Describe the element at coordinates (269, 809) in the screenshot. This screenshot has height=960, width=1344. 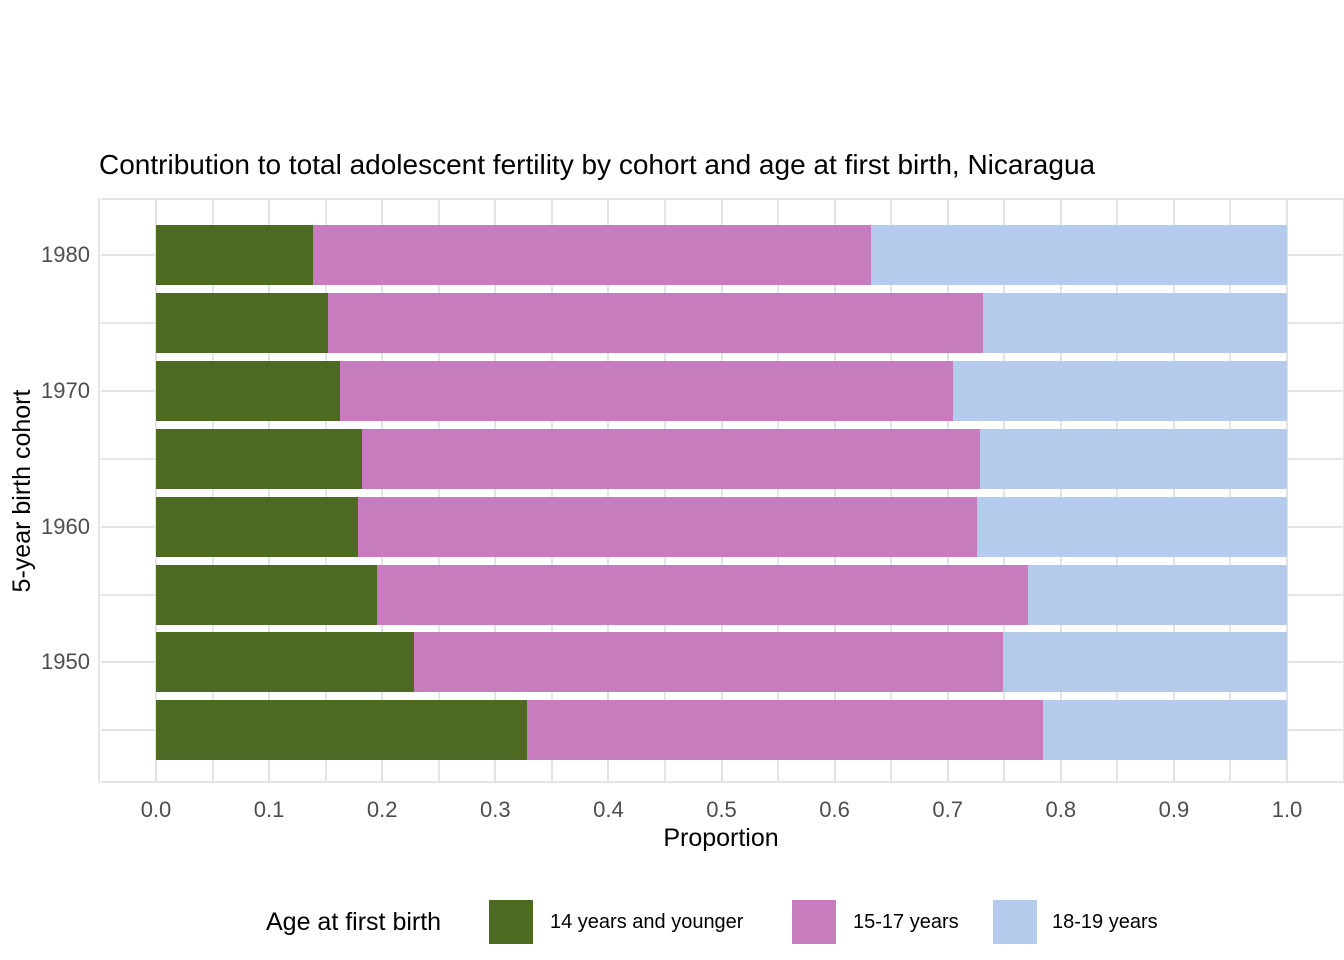
I see `x-tick-label: 0.1` at that location.